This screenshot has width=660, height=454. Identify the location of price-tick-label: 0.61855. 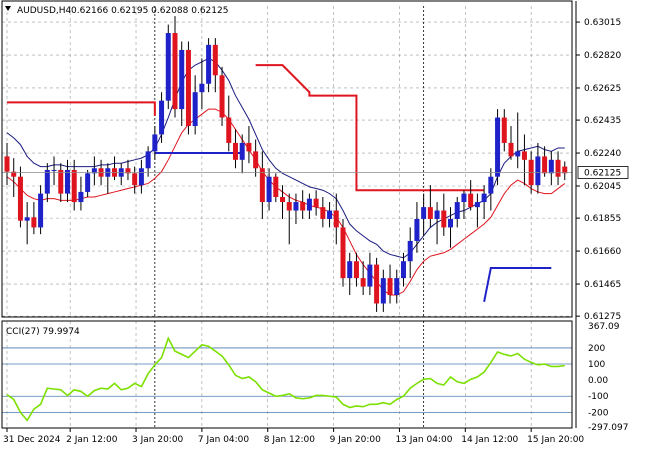
(602, 219).